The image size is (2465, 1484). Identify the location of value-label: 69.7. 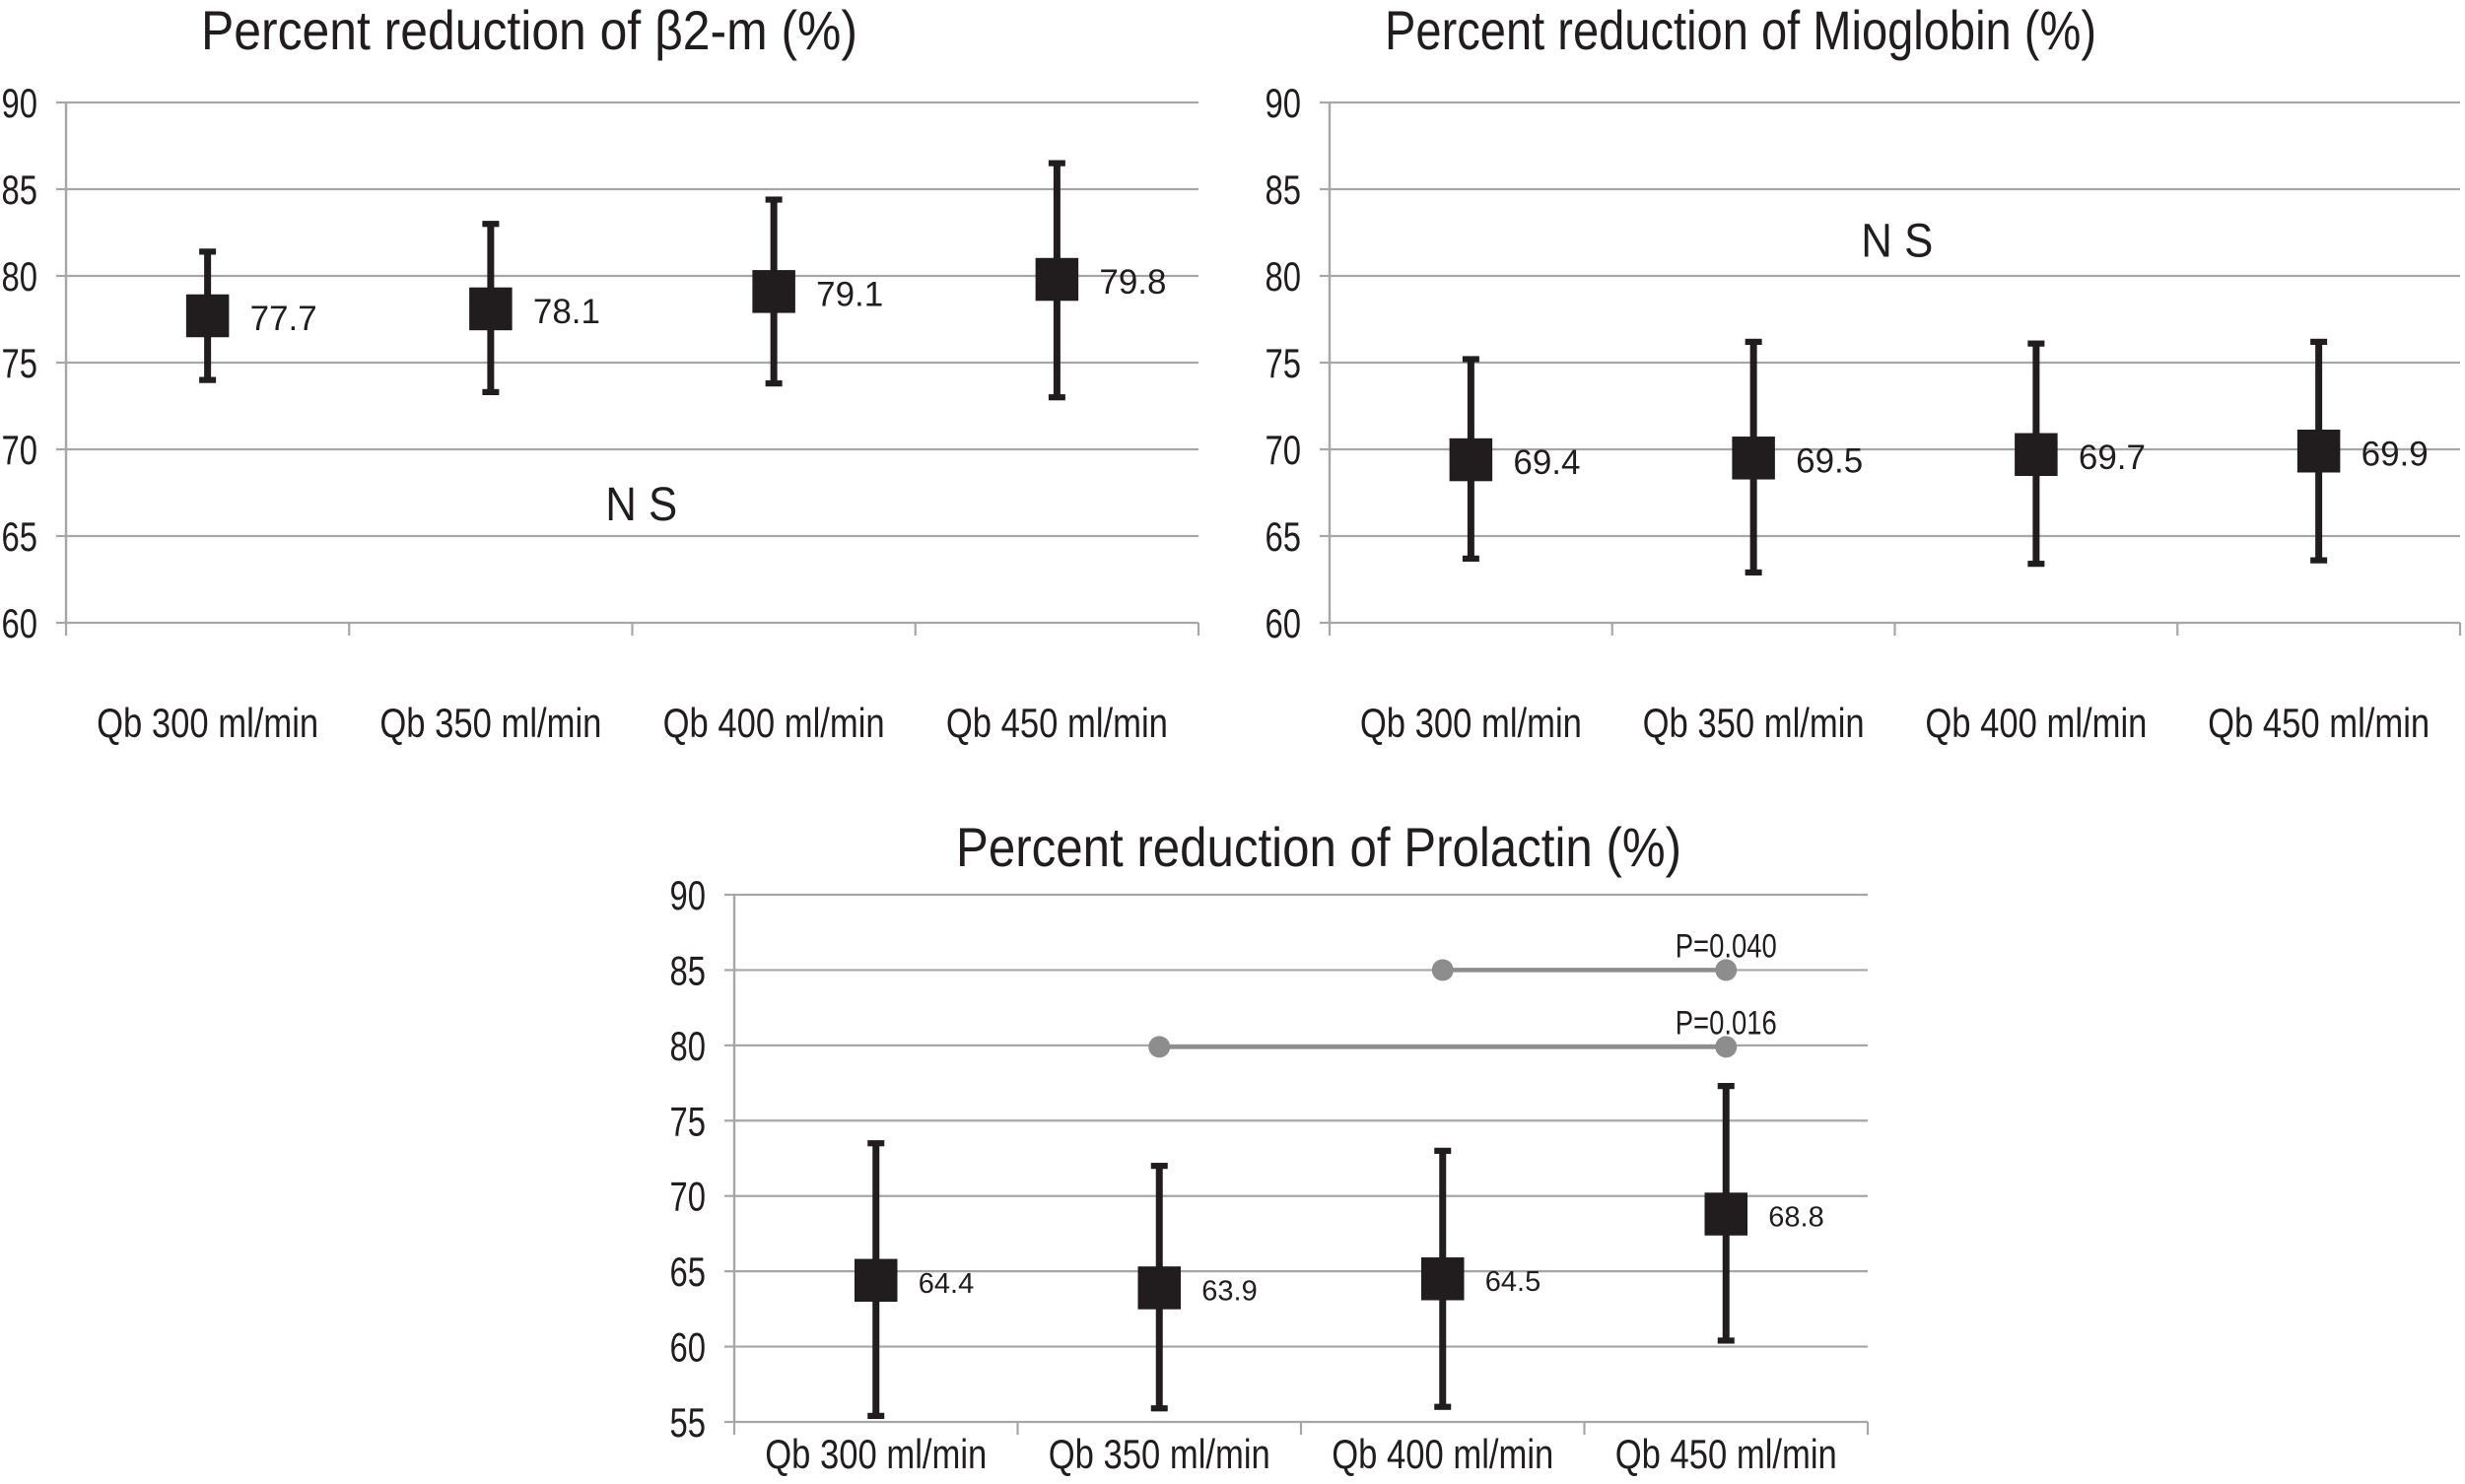
(2112, 457).